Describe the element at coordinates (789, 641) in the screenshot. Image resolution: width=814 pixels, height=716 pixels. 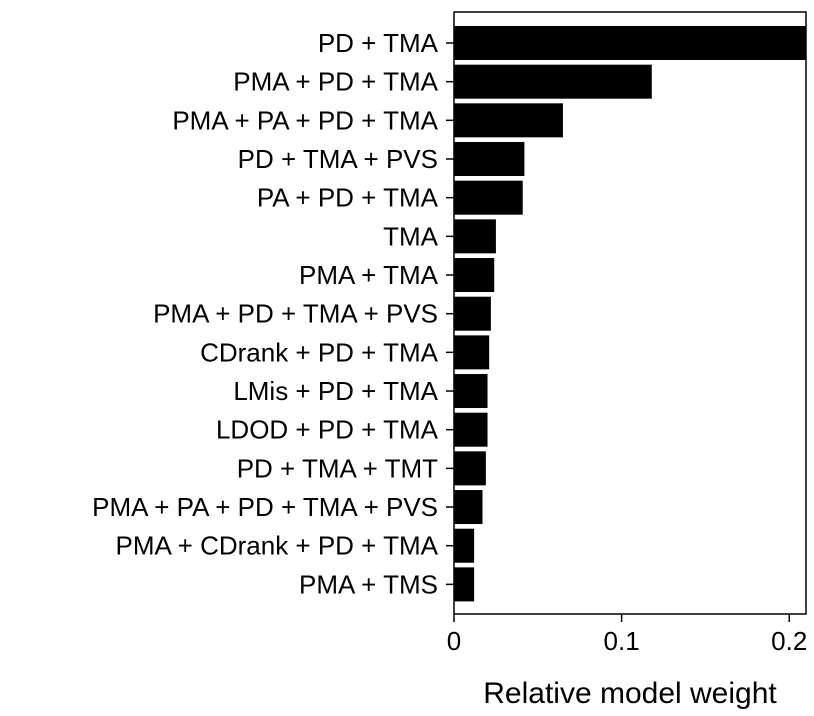
I see `x-tick-label: 0.2` at that location.